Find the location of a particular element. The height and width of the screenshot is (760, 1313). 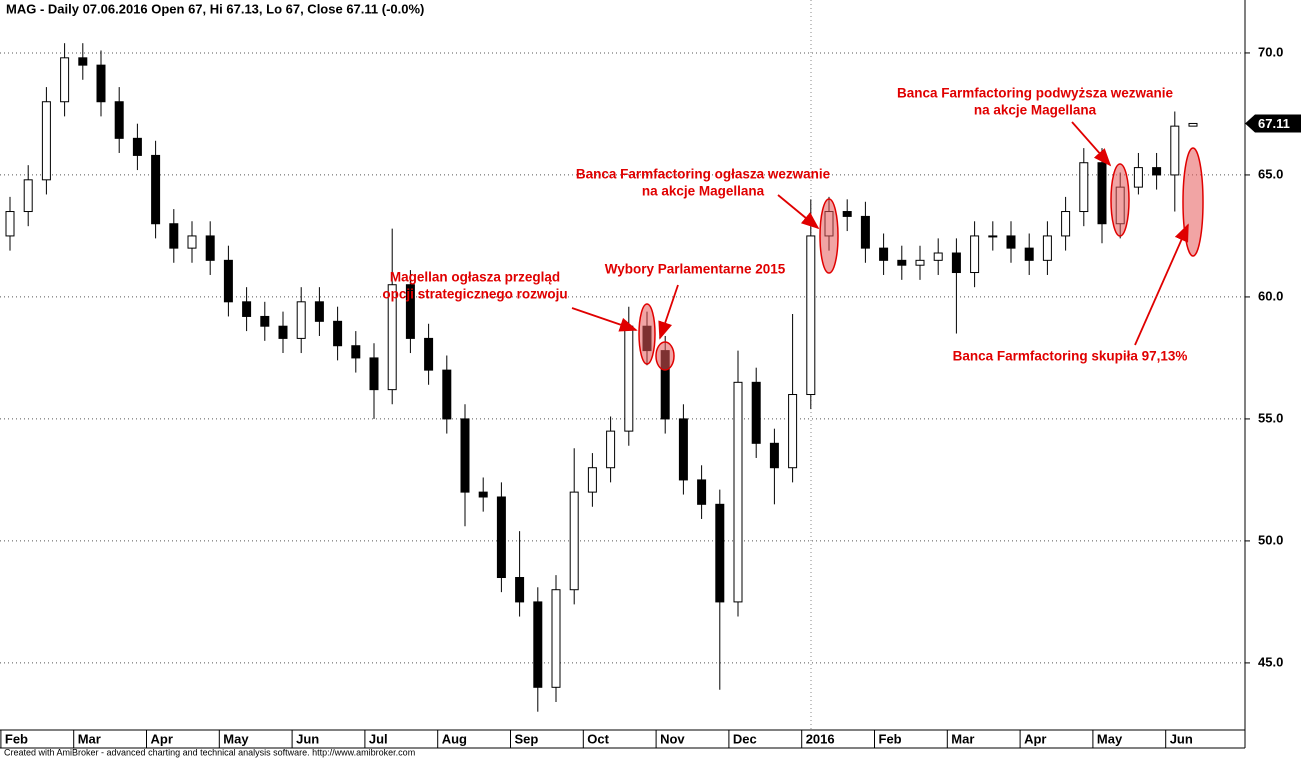

x-tick-label: Feb is located at coordinates (16, 738).